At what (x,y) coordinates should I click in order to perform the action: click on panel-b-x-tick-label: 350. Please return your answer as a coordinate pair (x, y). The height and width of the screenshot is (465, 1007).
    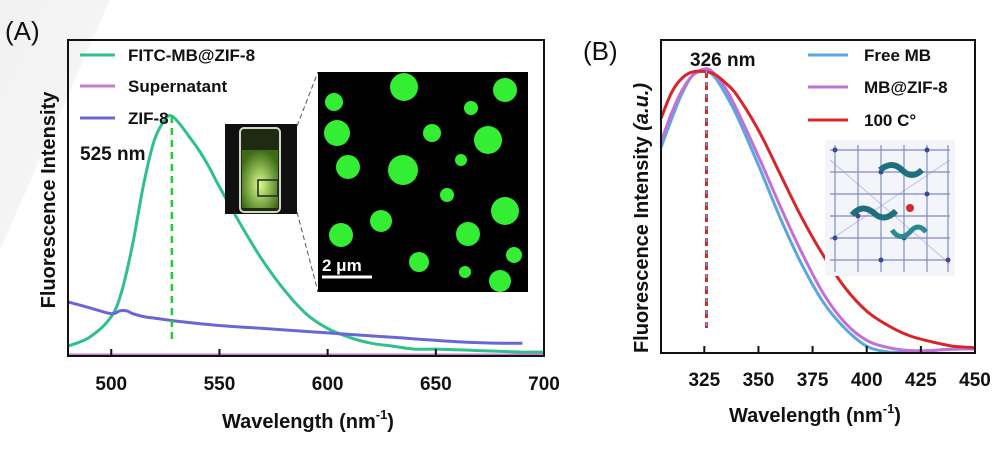
    Looking at the image, I should click on (759, 380).